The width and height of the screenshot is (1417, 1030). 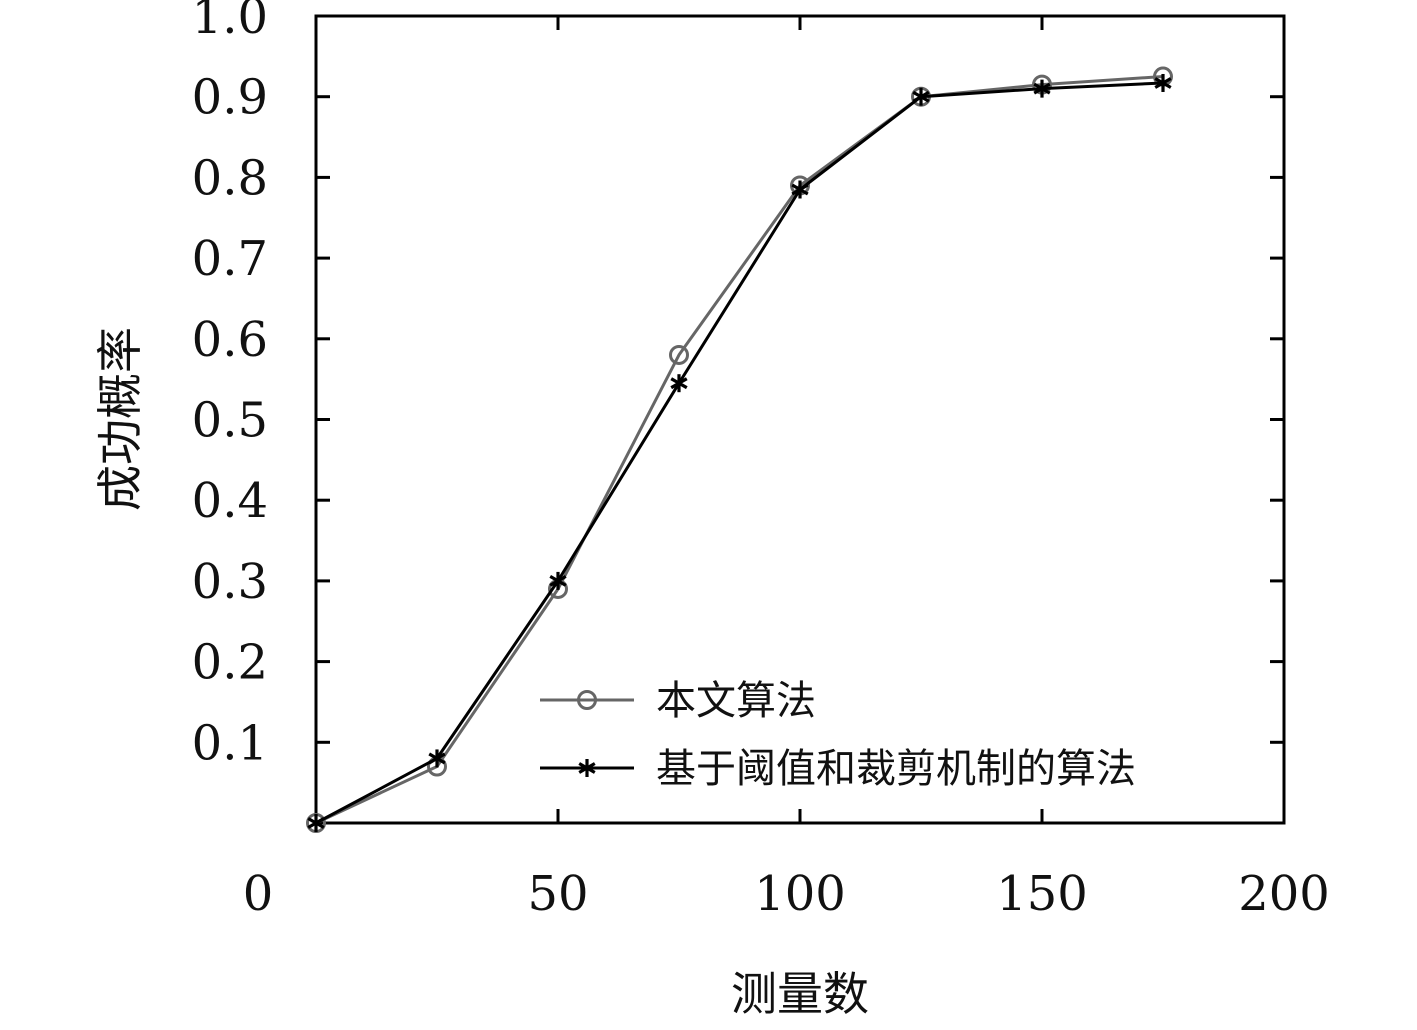 I want to click on y-tick-label: 0.8, so click(x=230, y=178).